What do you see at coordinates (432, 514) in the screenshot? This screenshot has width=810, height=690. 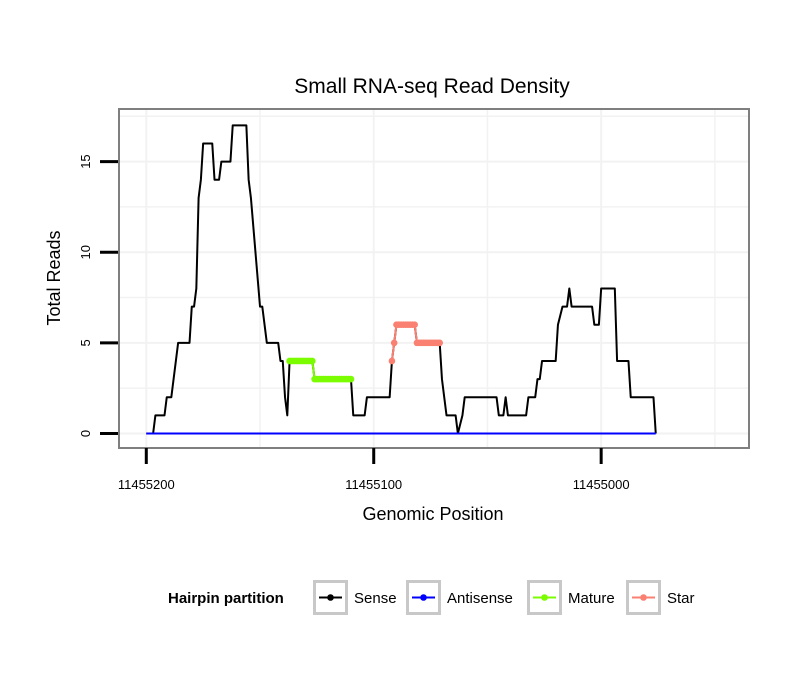 I see `x-axis-label: Genomic Position` at bounding box center [432, 514].